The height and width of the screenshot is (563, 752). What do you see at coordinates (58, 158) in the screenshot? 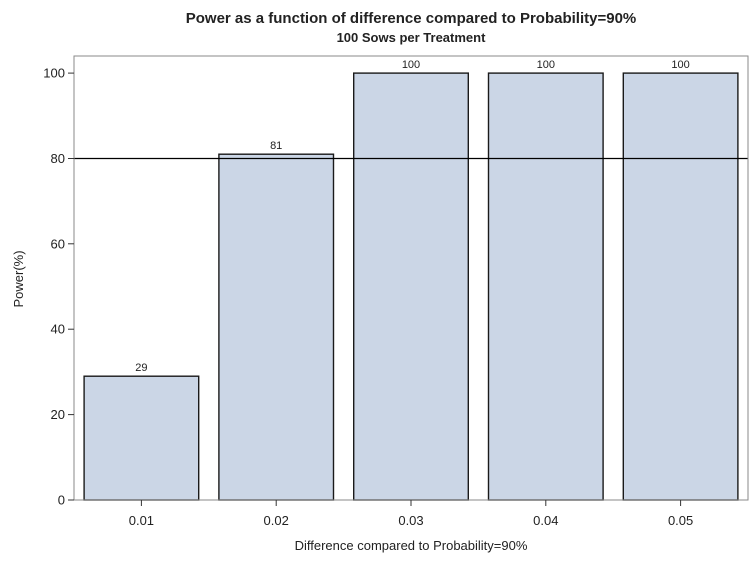
I see `y-tick-label-80: 80` at bounding box center [58, 158].